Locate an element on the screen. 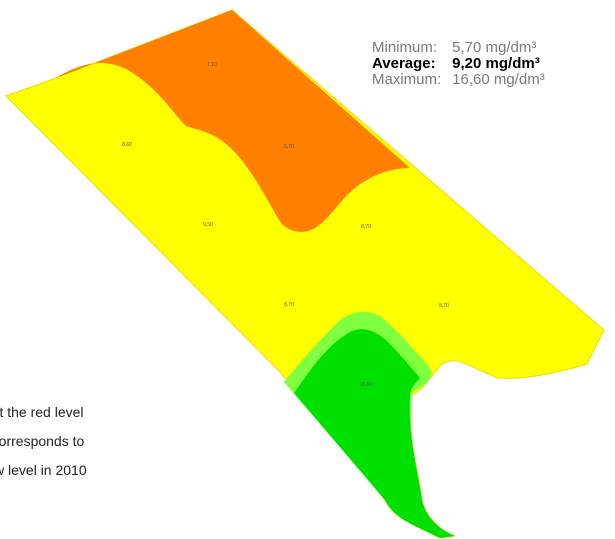 This screenshot has width=615, height=539. maximum-label: Maximum: is located at coordinates (407, 79).